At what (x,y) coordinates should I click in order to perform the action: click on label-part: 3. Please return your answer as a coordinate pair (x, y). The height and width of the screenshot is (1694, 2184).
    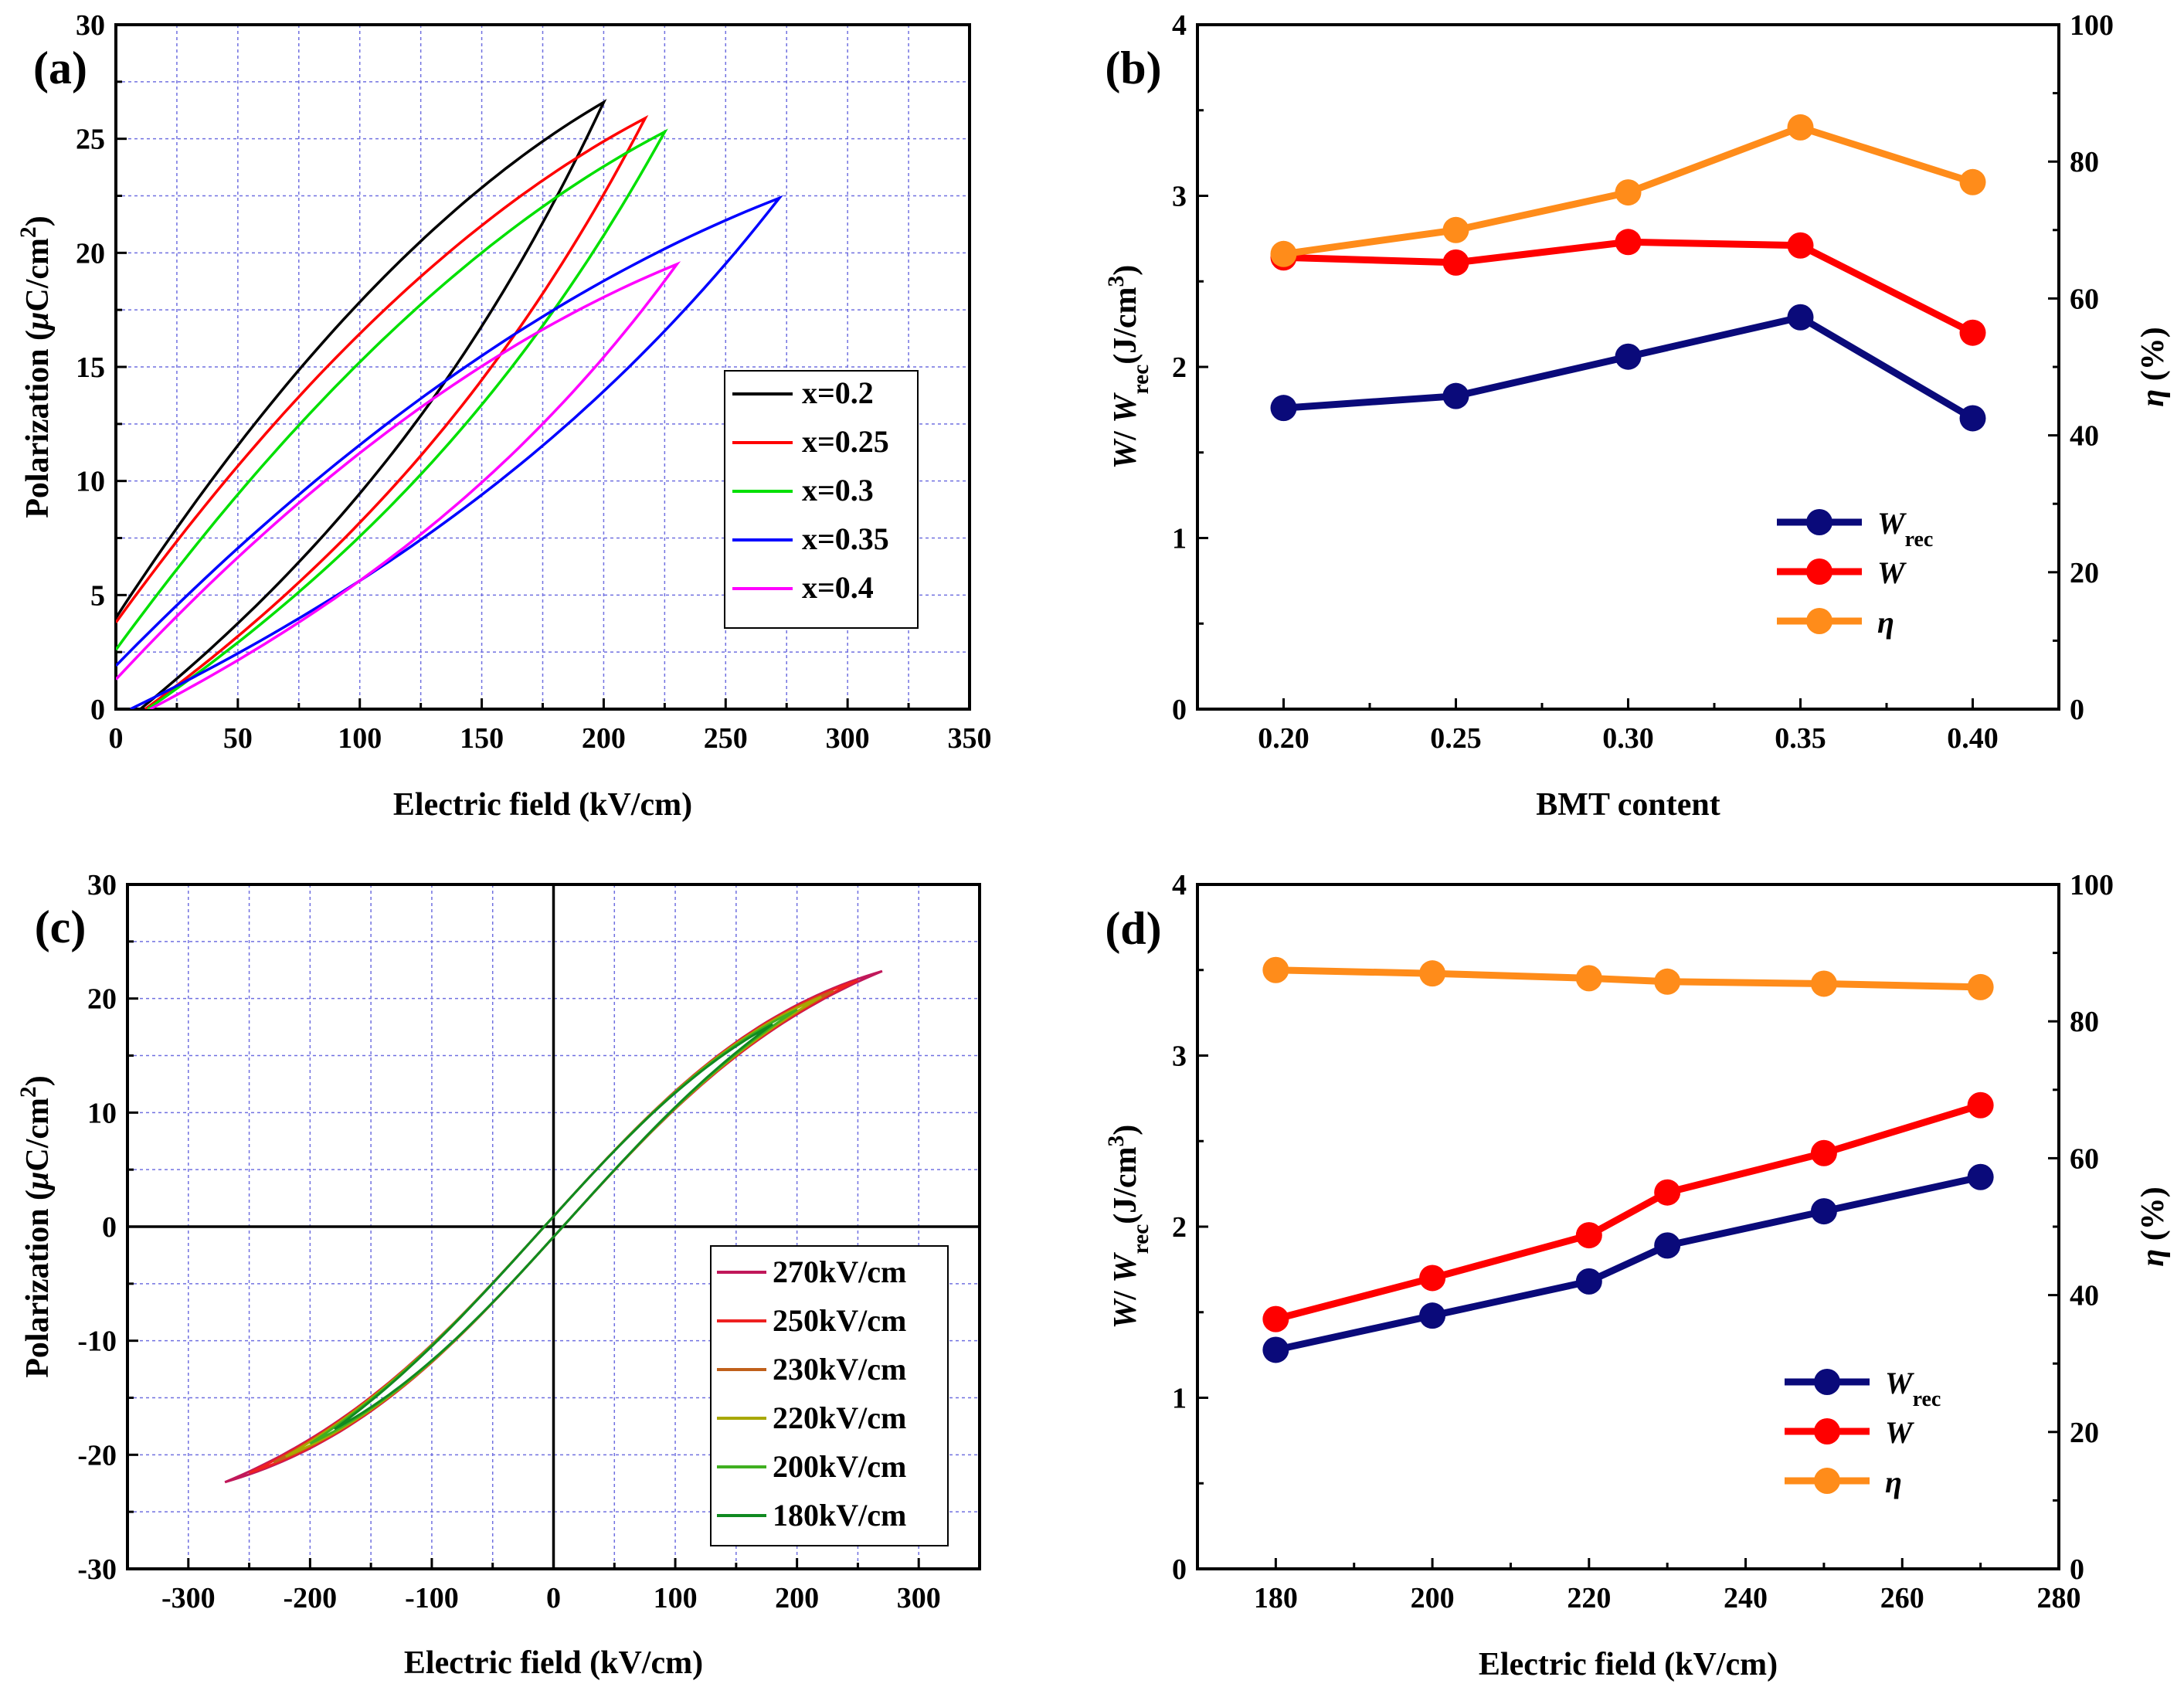
    Looking at the image, I should click on (1116, 281).